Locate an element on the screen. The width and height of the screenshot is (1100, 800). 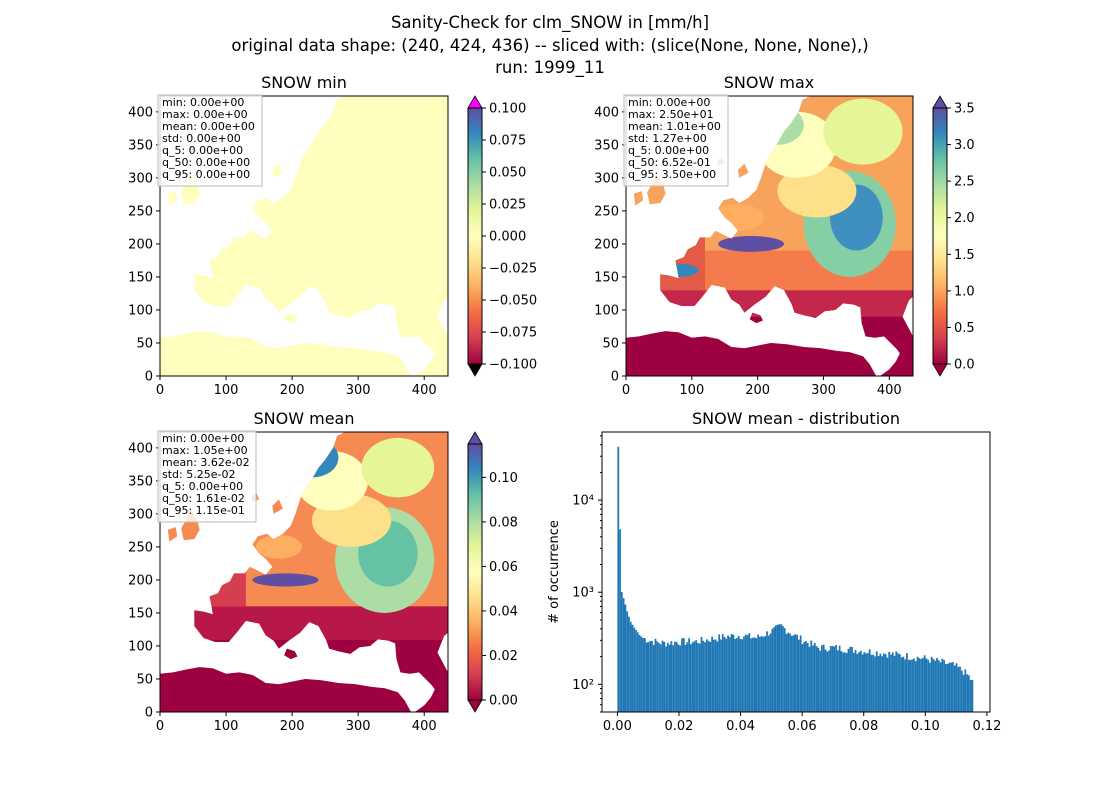
colorbar-tick-label: 2.0 is located at coordinates (964, 218).